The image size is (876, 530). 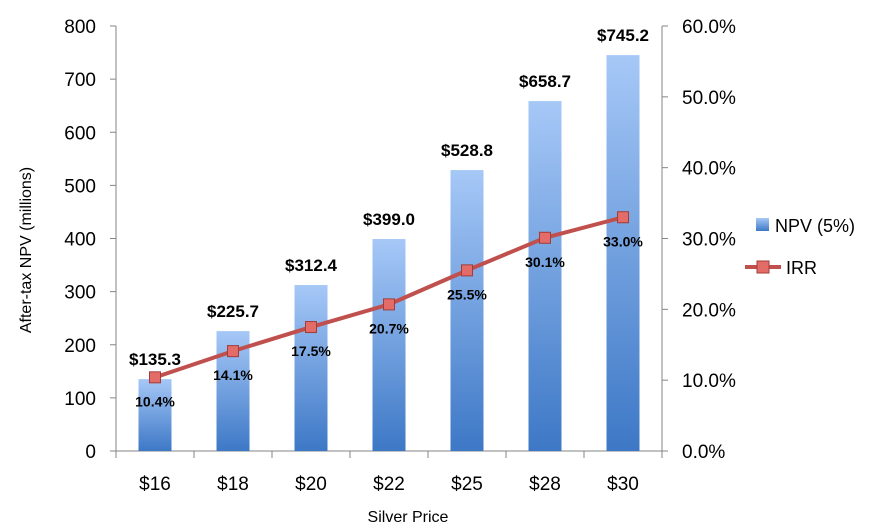 What do you see at coordinates (709, 169) in the screenshot?
I see `right-axis-tick-label: 40.0%` at bounding box center [709, 169].